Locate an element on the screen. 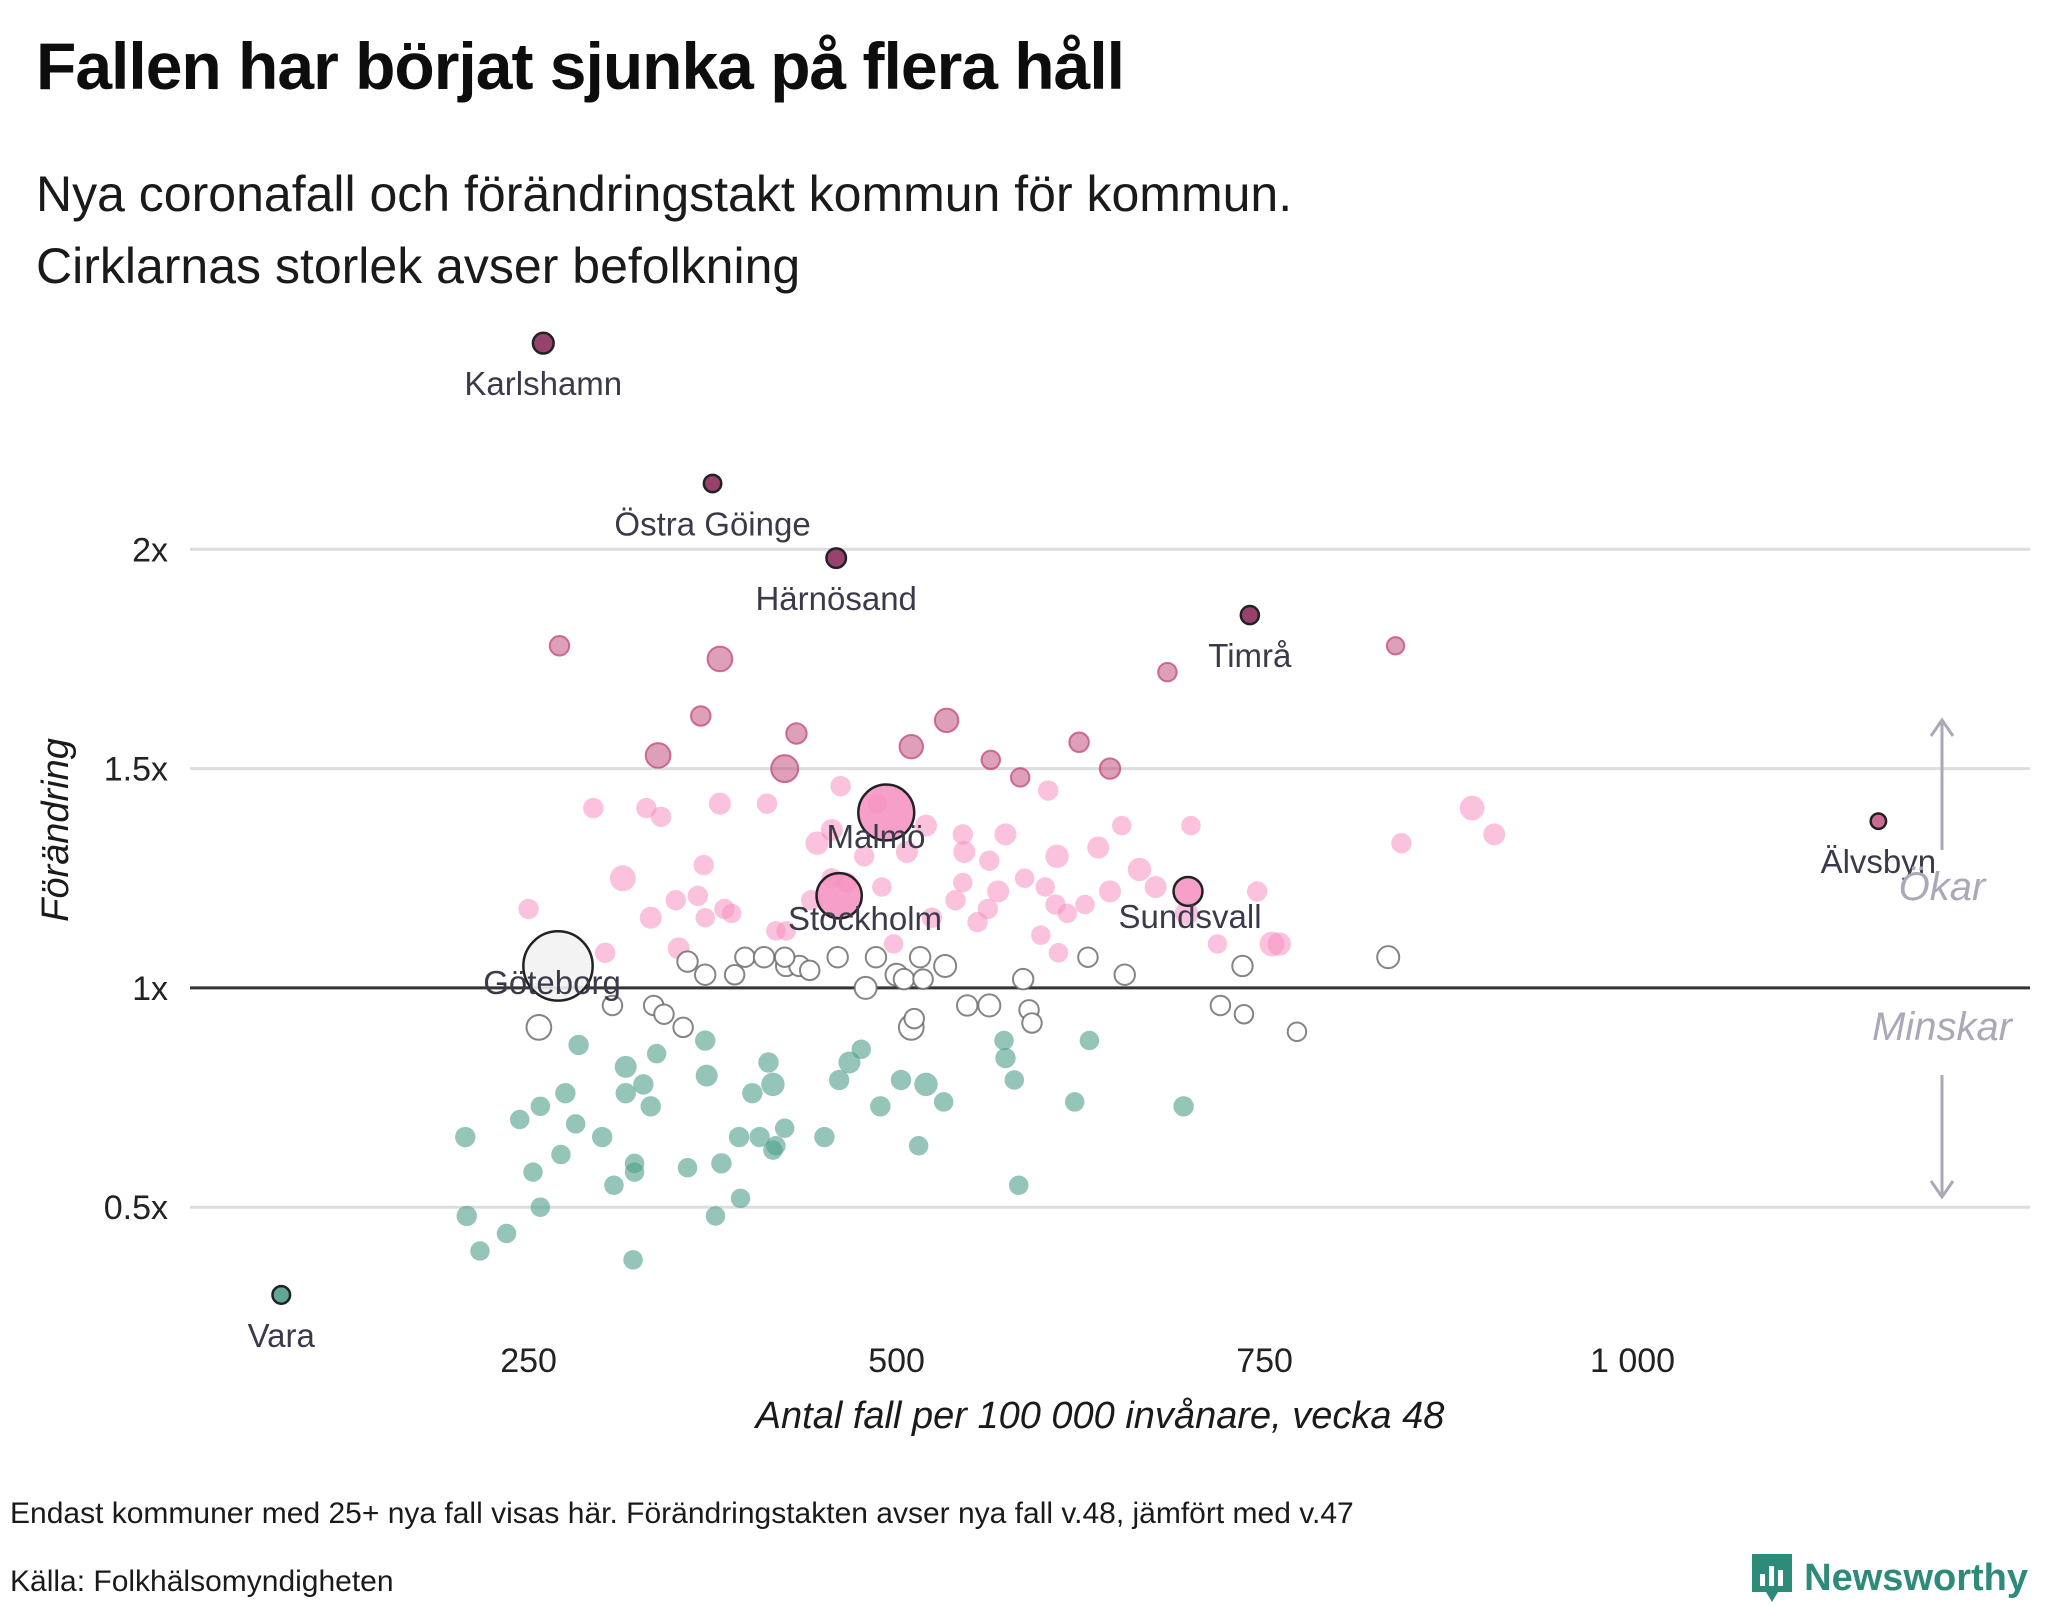  x-tick-label: 500 is located at coordinates (896, 1361).